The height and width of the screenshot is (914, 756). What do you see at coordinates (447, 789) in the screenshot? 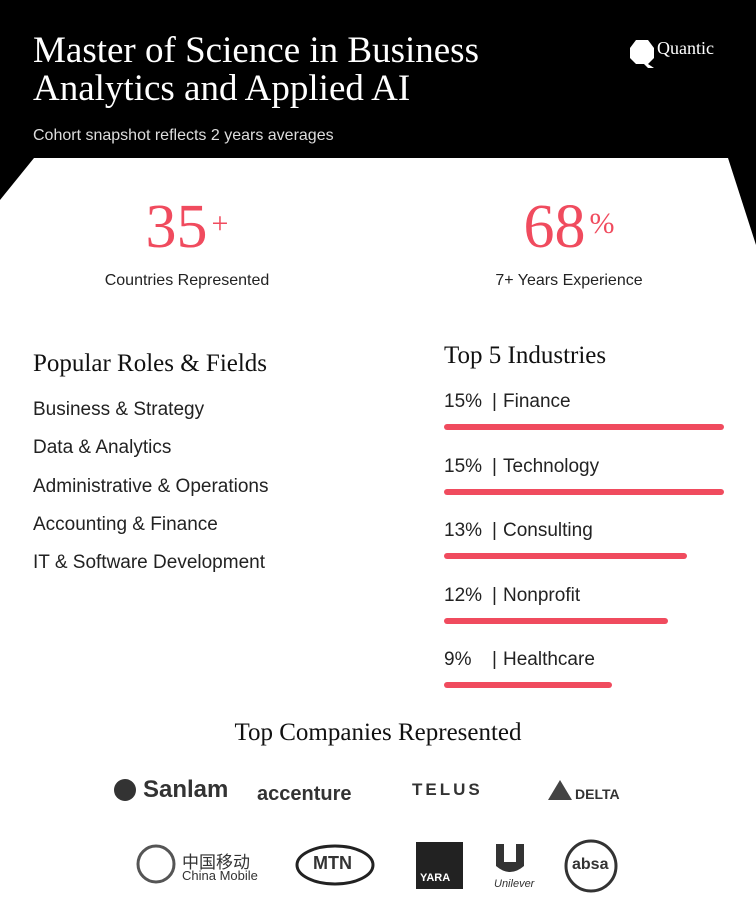
I see `company-logo: TELUS` at bounding box center [447, 789].